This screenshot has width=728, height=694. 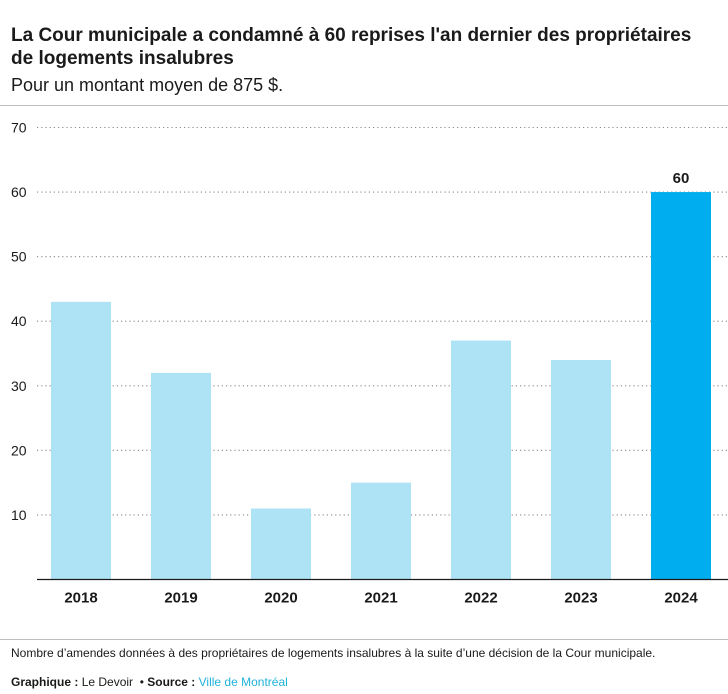 I want to click on y-tick-label: 60, so click(x=19, y=192).